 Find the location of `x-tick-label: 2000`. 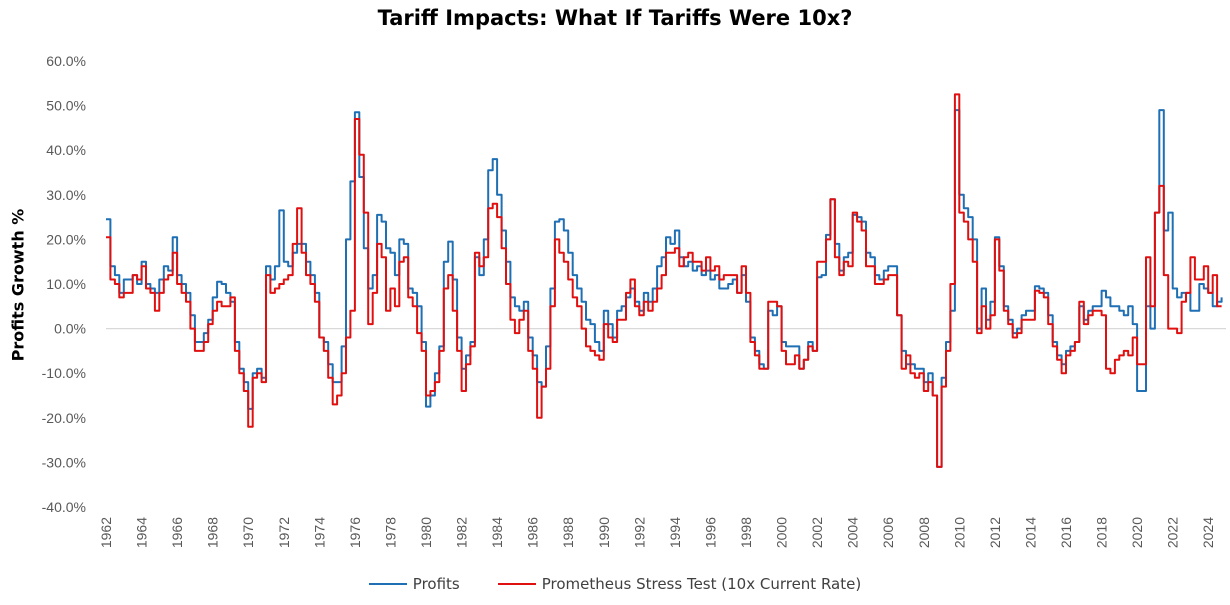

x-tick-label: 2000 is located at coordinates (782, 532).